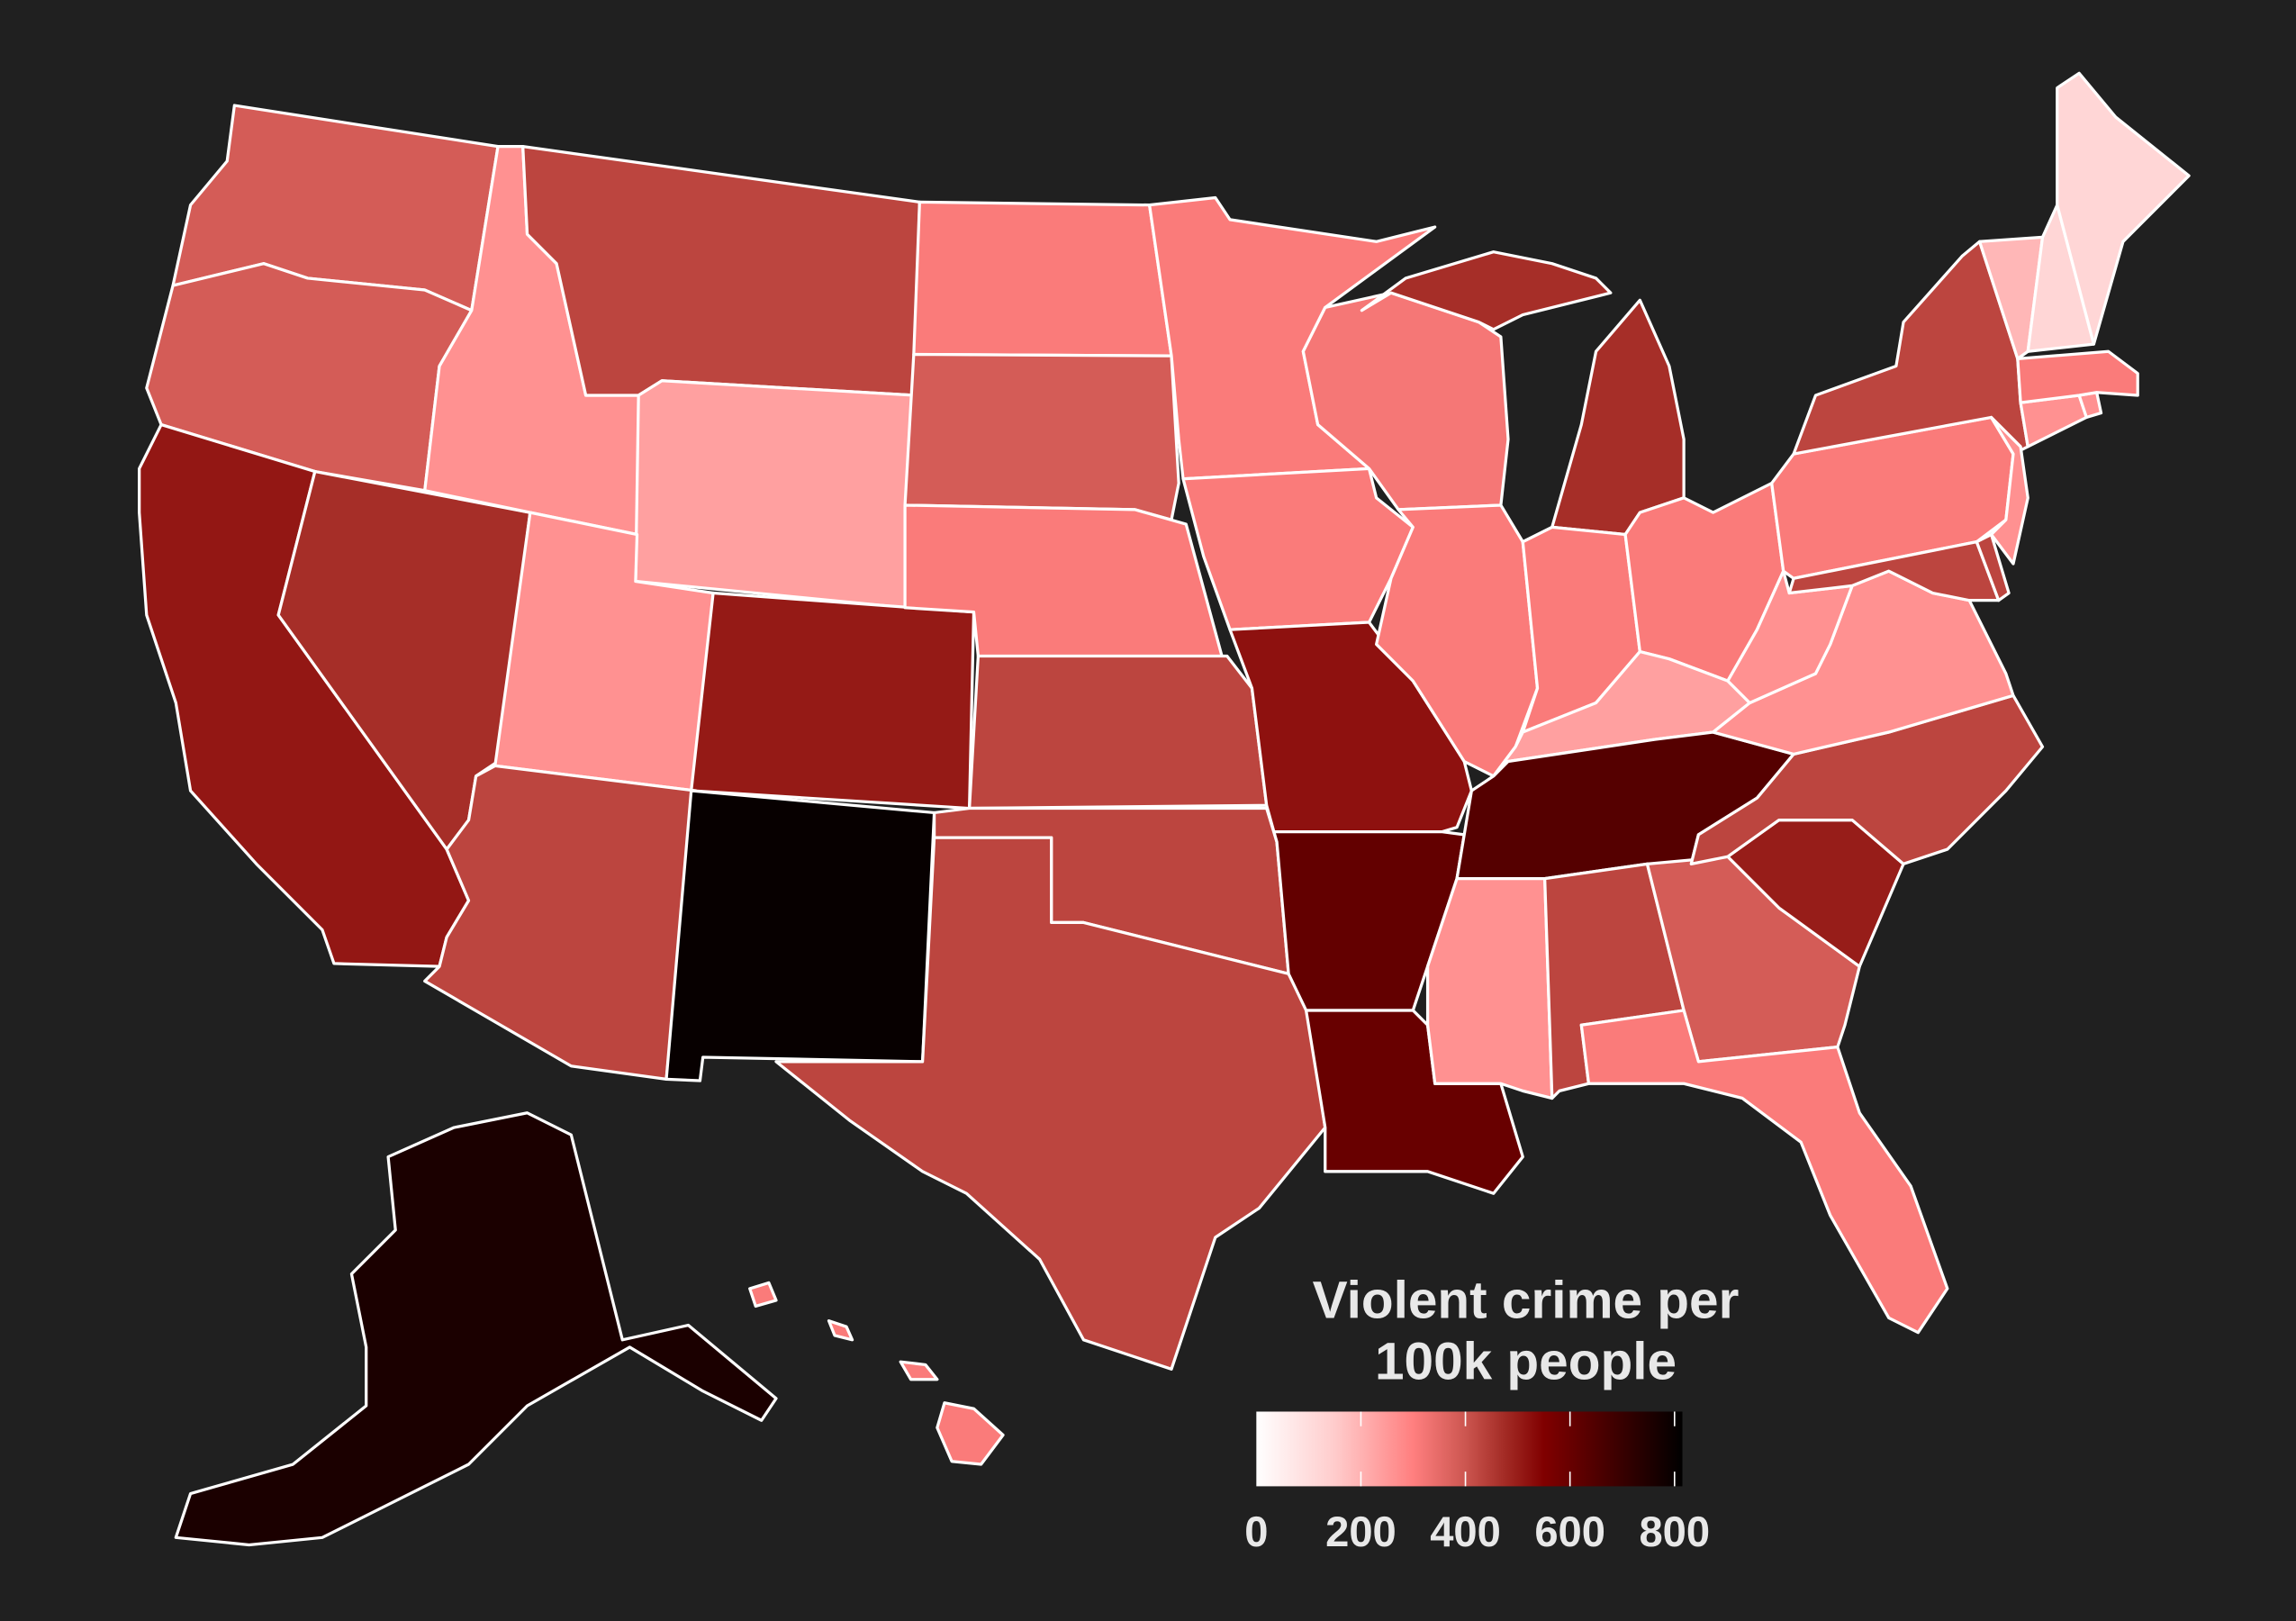 The height and width of the screenshot is (1621, 2296). I want to click on state-nm, so click(800, 936).